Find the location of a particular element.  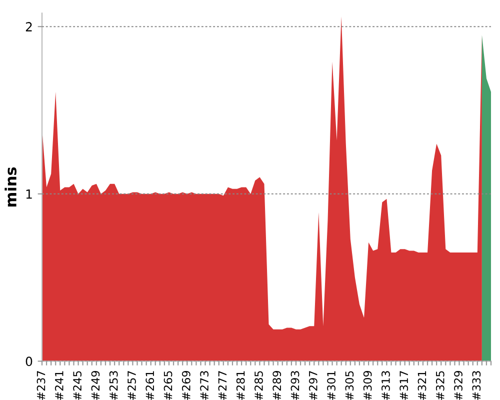

x-tick-label: #285 is located at coordinates (258, 385).